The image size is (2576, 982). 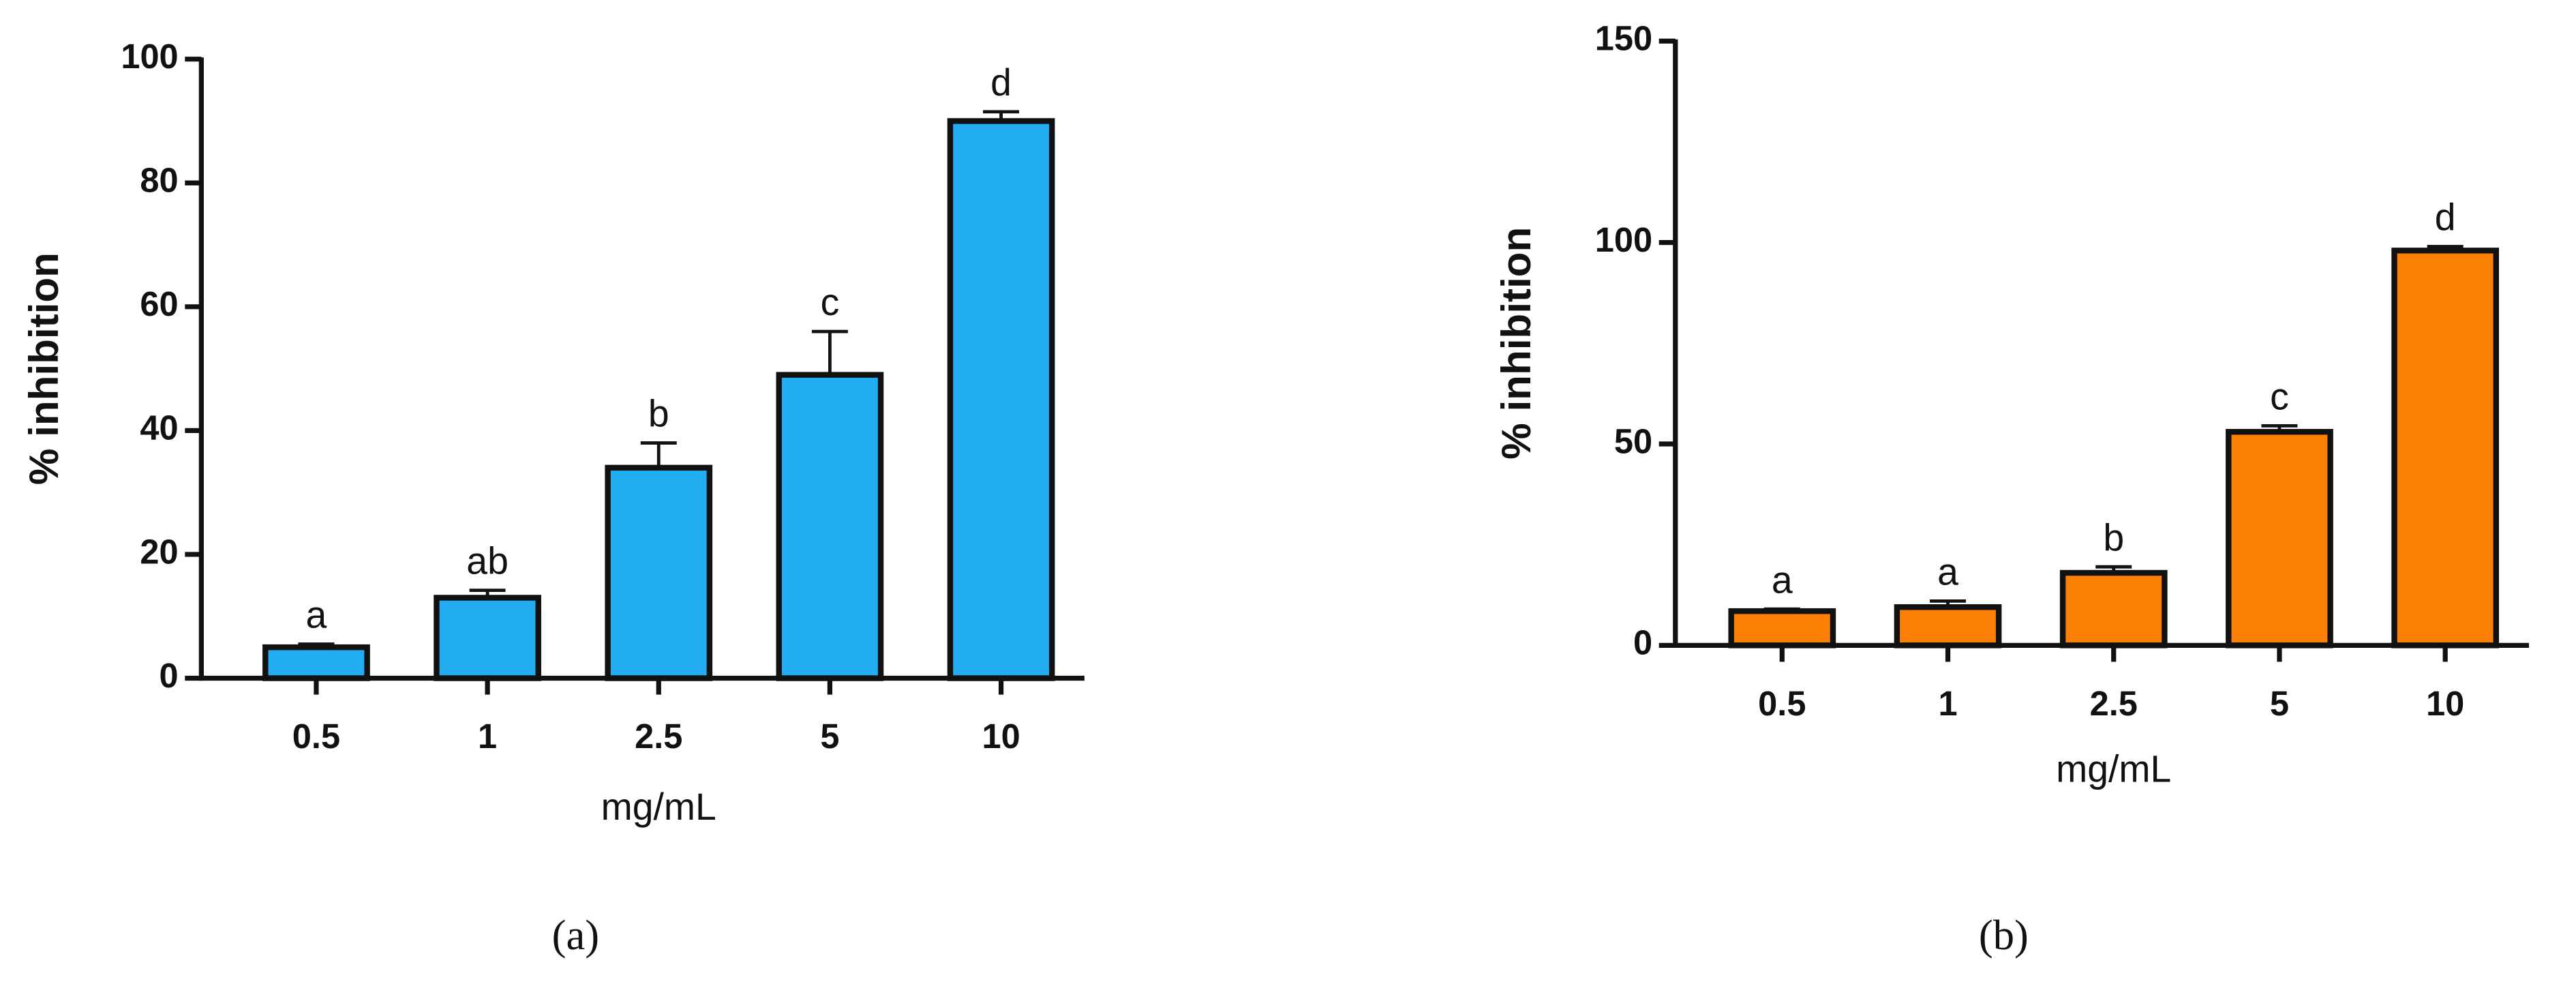 I want to click on panel-label: (b), so click(x=2004, y=935).